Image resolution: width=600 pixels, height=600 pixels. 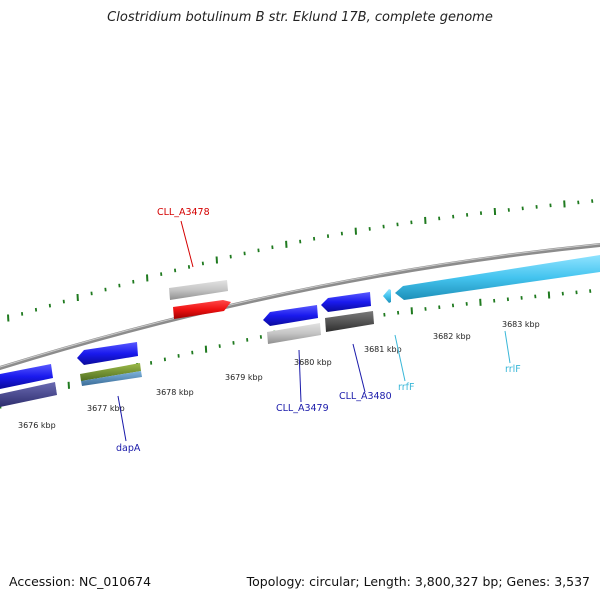 I want to click on gene-dapA-arrow, so click(x=107, y=353).